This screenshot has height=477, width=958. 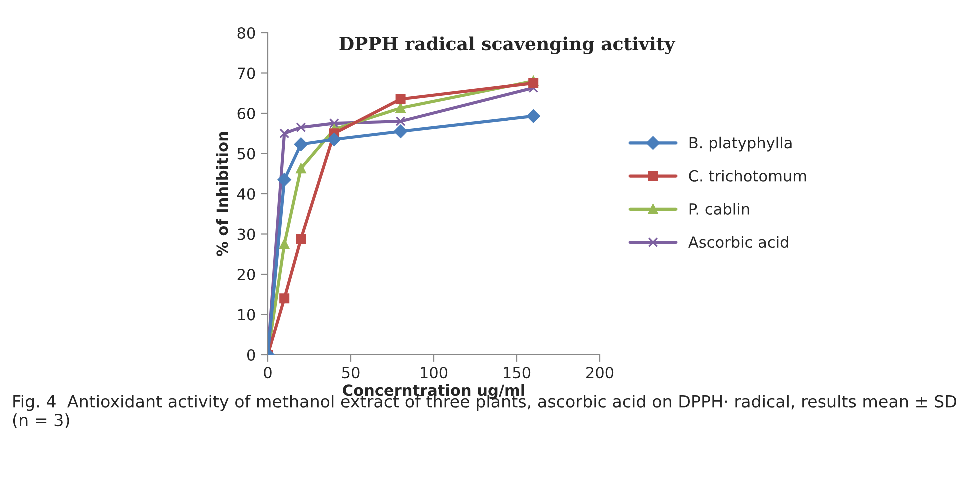 I want to click on legend-label: C. trichotomum, so click(x=747, y=176).